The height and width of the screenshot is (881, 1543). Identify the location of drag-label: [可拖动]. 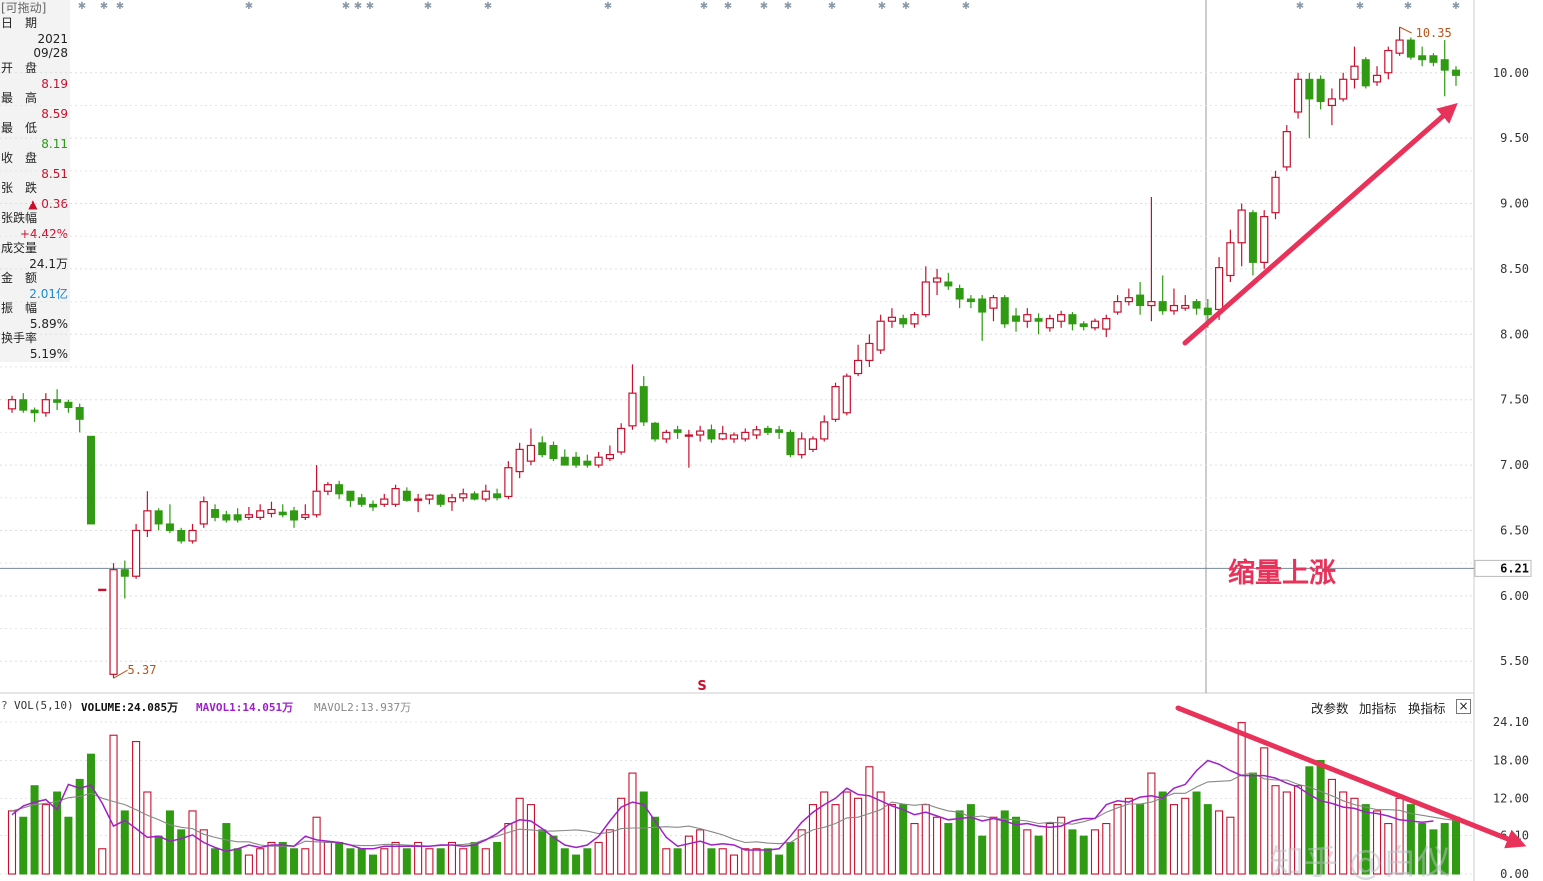
(24, 8).